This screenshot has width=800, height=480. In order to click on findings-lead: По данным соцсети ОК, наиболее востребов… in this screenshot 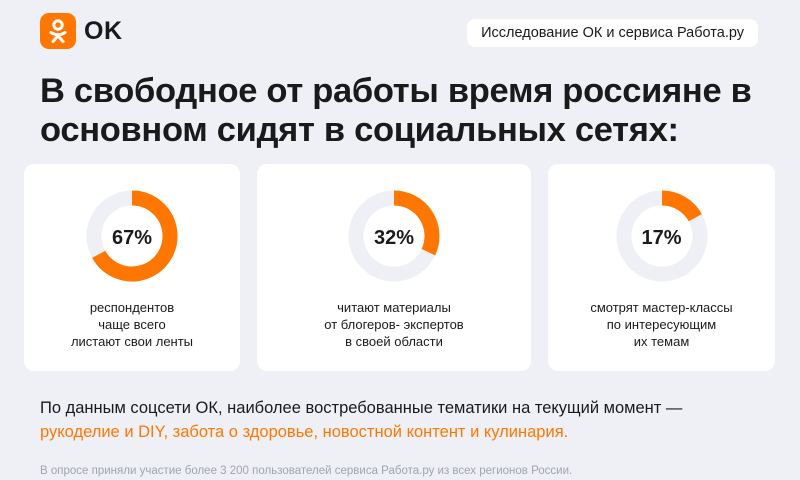, I will do `click(361, 408)`.